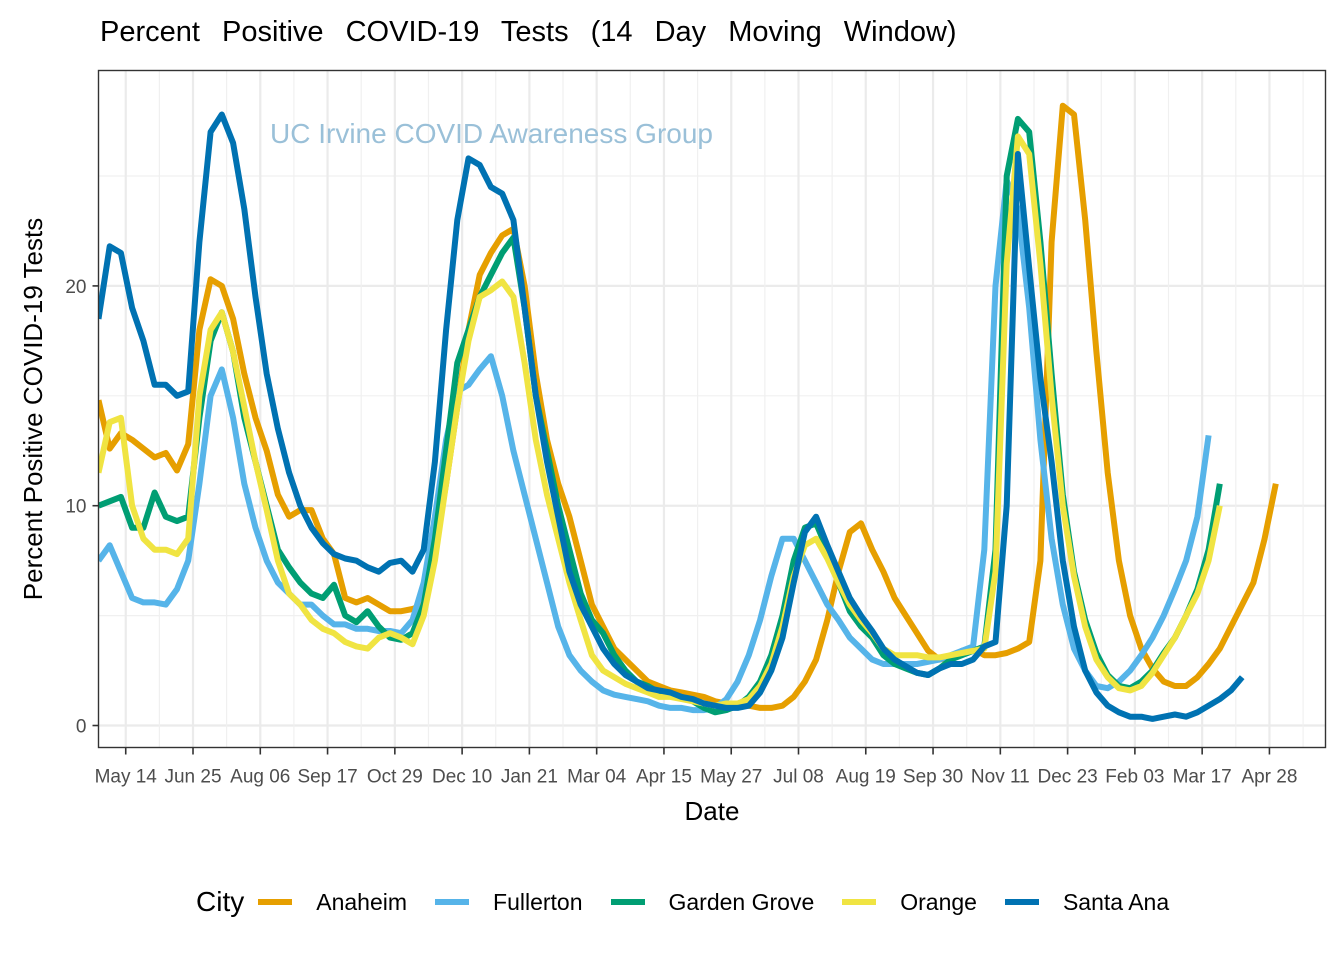 The image size is (1344, 960). What do you see at coordinates (260, 777) in the screenshot?
I see `x-tick-label: Aug 06` at bounding box center [260, 777].